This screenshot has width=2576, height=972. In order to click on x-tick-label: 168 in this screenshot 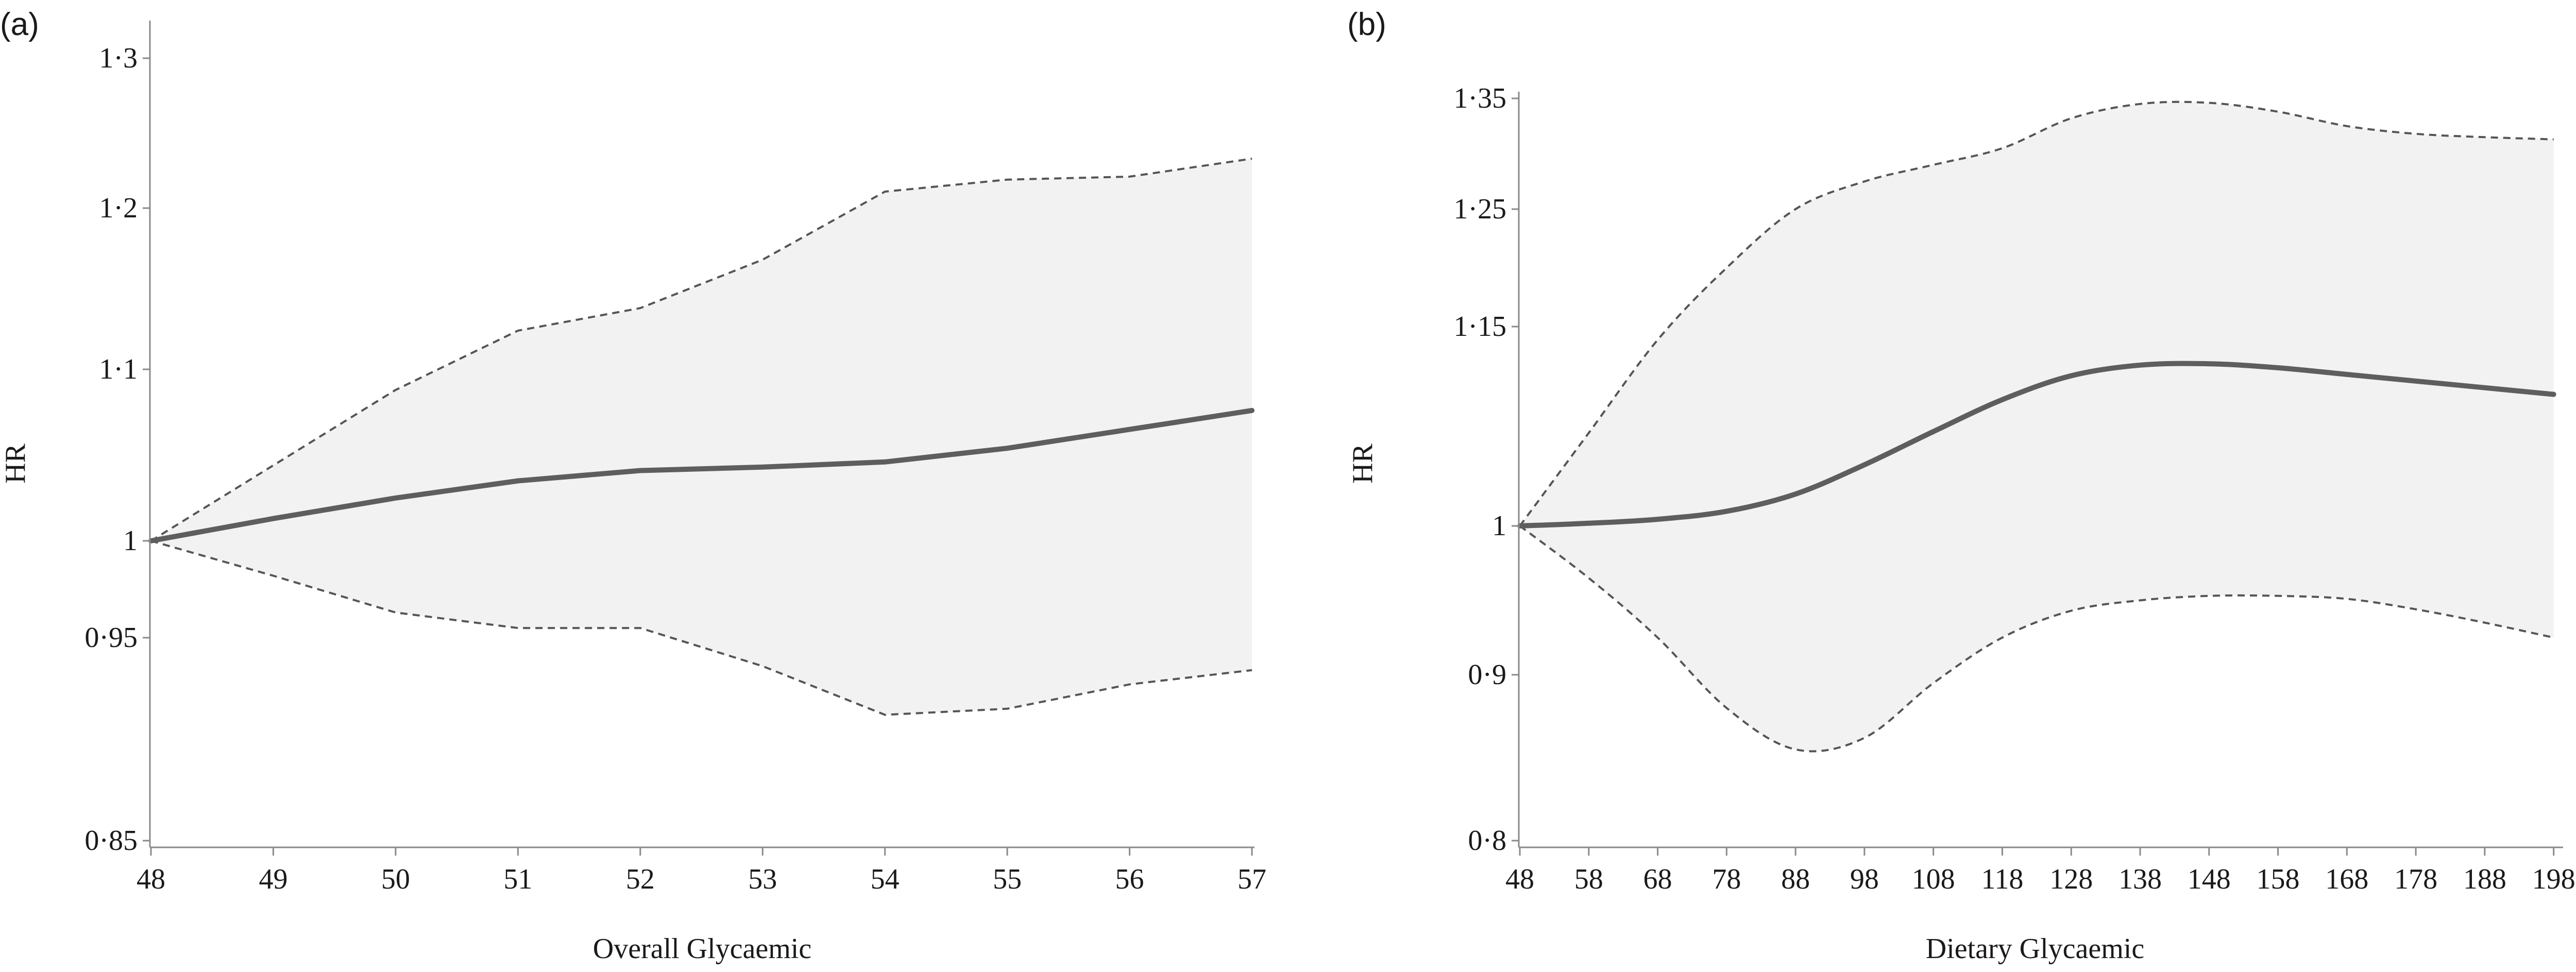, I will do `click(2347, 879)`.